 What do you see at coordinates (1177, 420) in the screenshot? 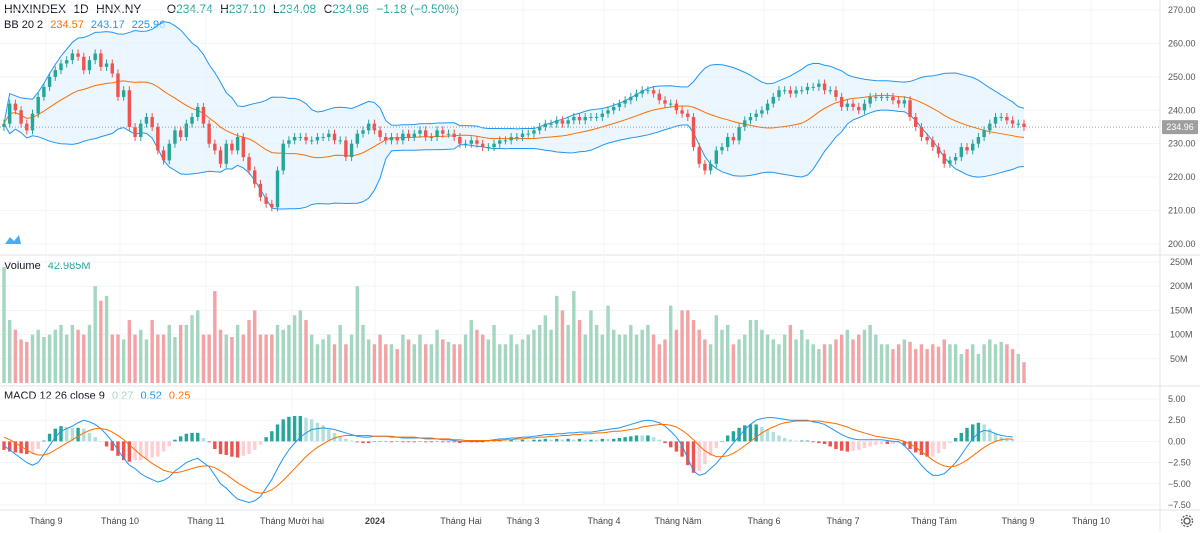
I see `macd-tick-label: 2.50` at bounding box center [1177, 420].